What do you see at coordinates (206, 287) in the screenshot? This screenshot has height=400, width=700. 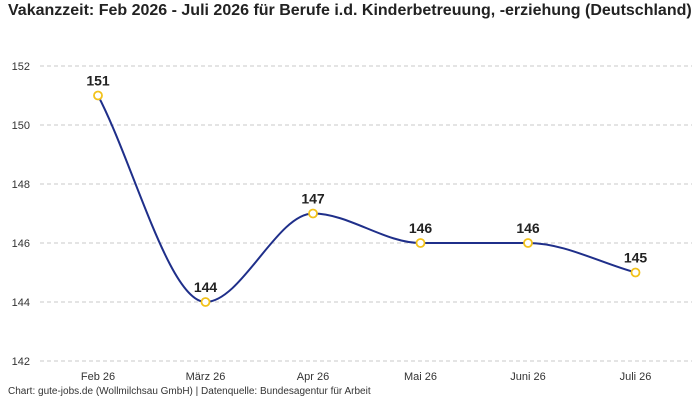 I see `data-label: 144` at bounding box center [206, 287].